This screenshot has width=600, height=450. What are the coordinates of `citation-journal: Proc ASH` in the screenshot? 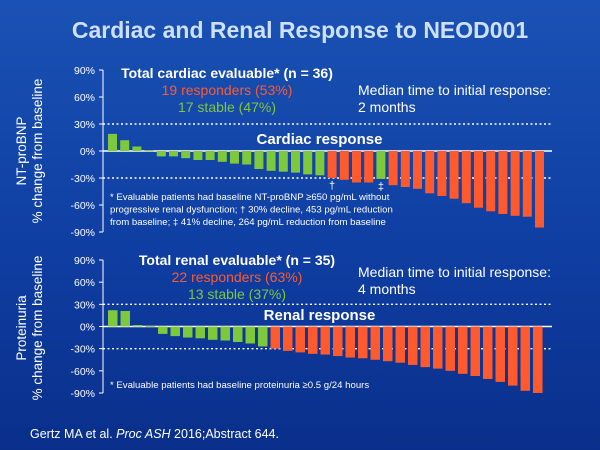 It's located at (143, 434).